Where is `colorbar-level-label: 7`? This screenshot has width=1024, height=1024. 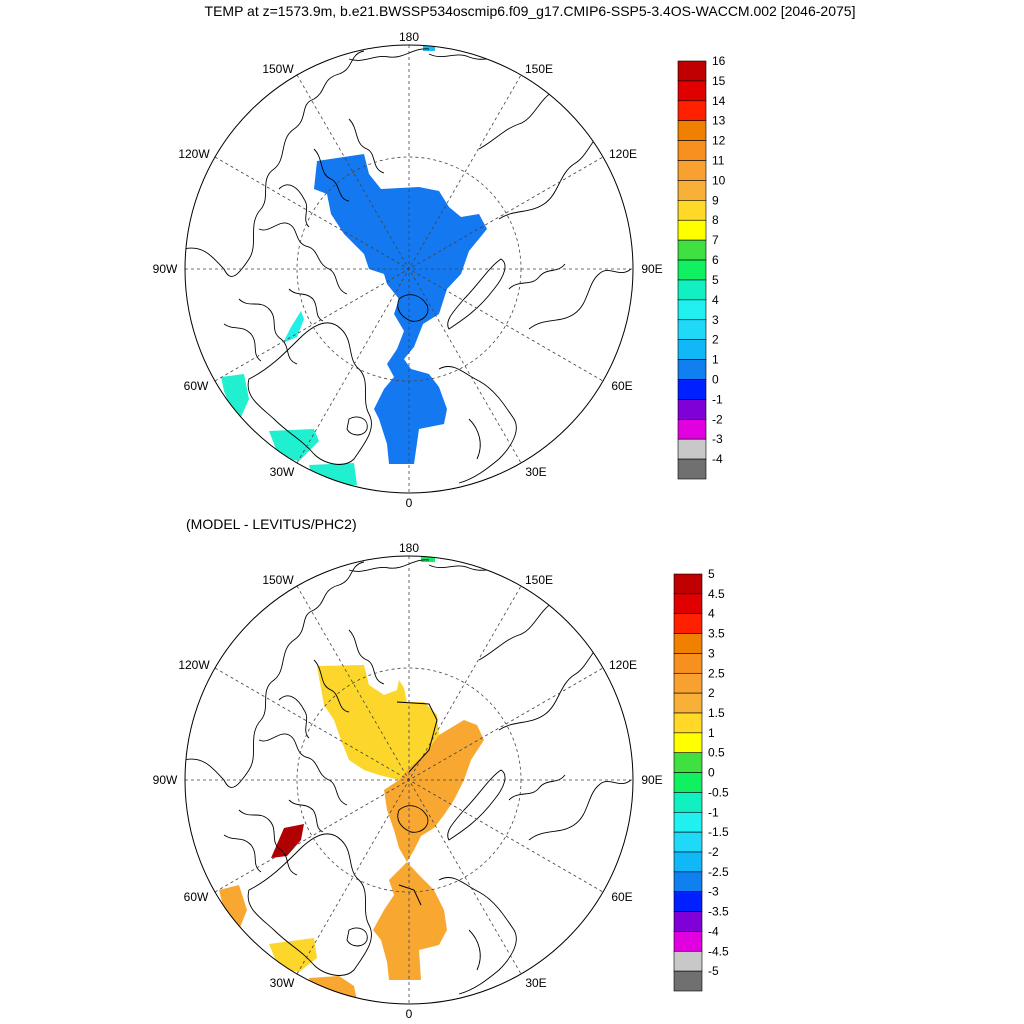 colorbar-level-label: 7 is located at coordinates (715, 240).